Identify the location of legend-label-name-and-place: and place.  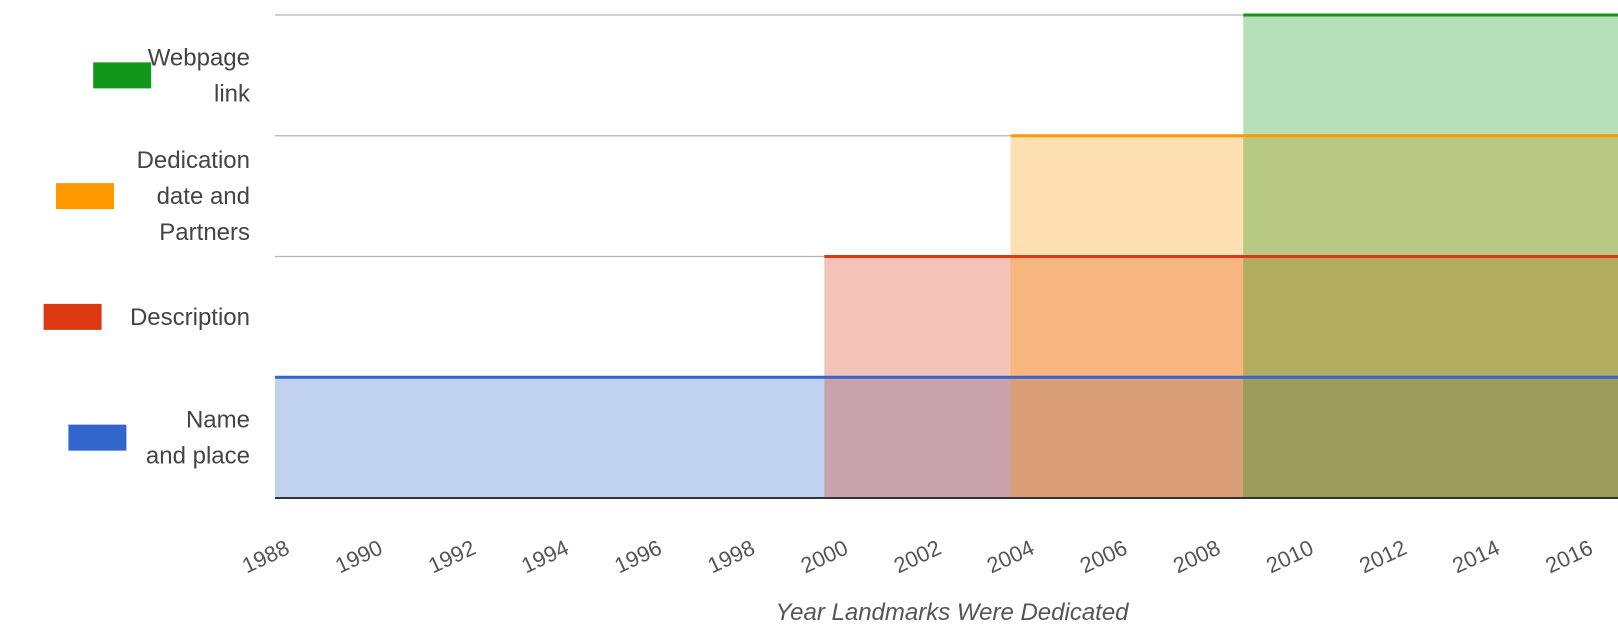
(198, 456).